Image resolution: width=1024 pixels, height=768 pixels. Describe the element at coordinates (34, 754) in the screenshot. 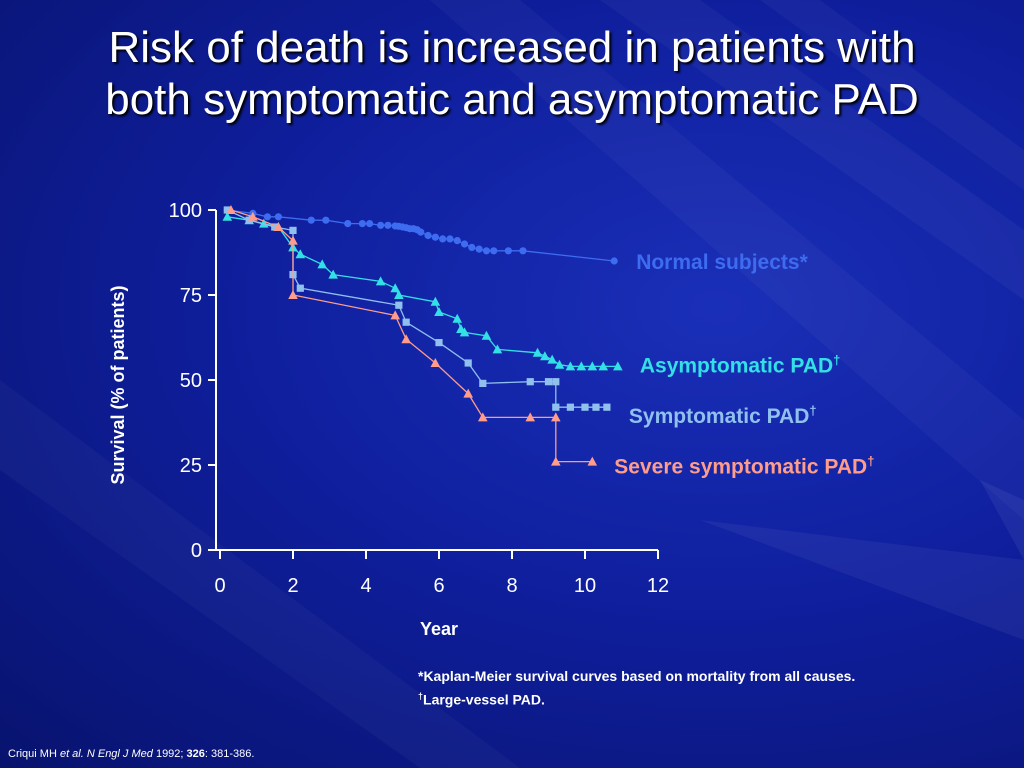

I see `citation-author: Criqui MH` at that location.